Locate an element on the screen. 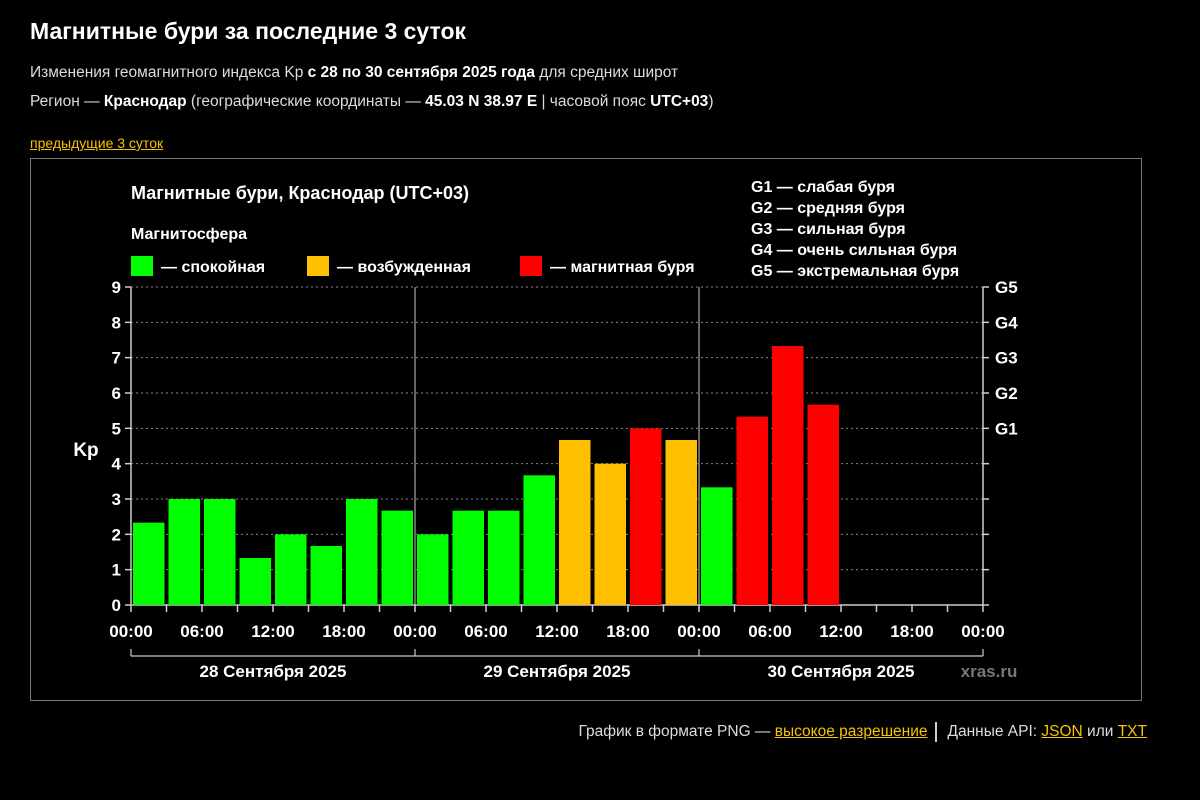 The width and height of the screenshot is (1200, 800). y-tick-label: 7 is located at coordinates (116, 358).